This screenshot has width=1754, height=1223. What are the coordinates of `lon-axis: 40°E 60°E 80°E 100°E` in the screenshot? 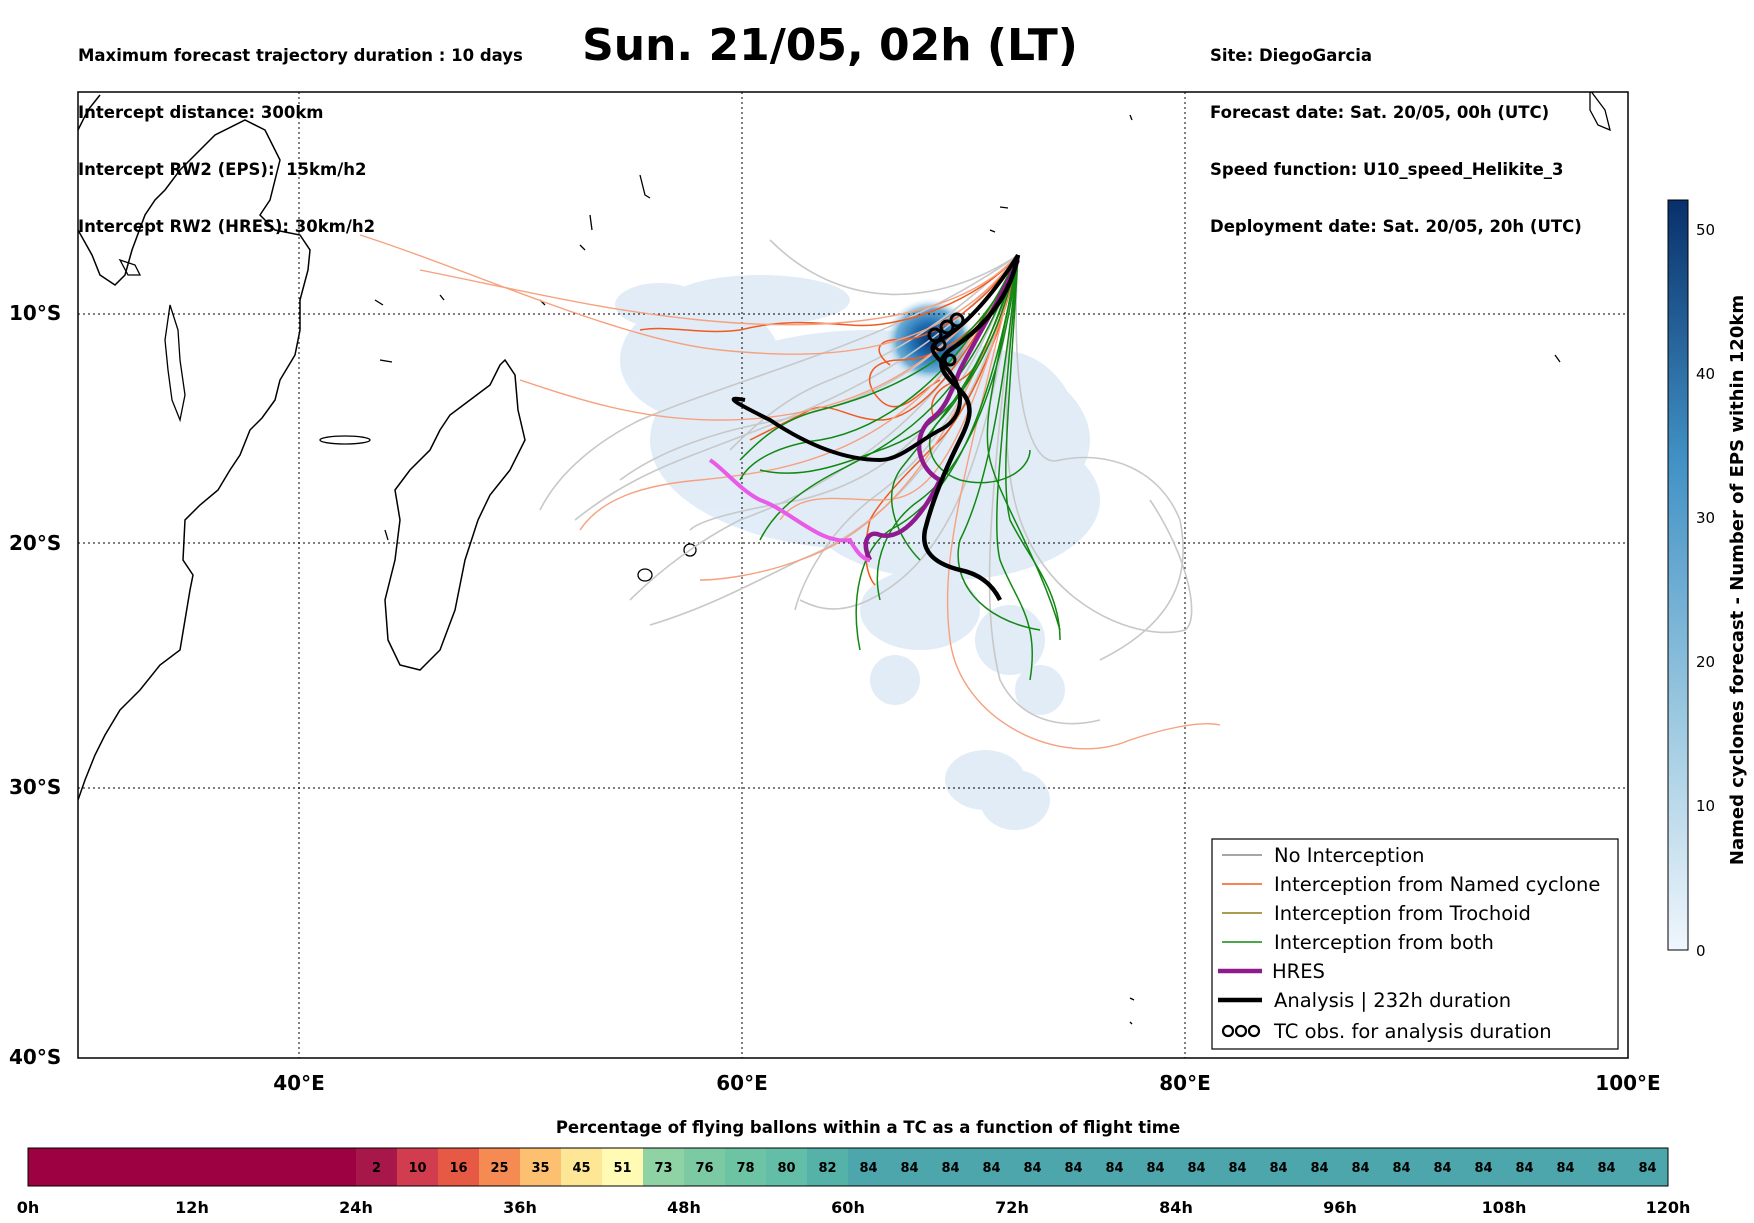 It's located at (966, 1083).